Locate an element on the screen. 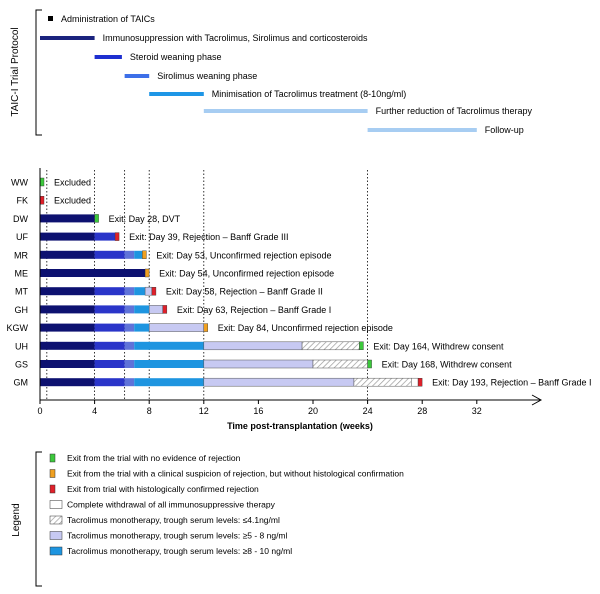 Image resolution: width=600 pixels, height=594 pixels. patient-id-label: UF is located at coordinates (22, 237).